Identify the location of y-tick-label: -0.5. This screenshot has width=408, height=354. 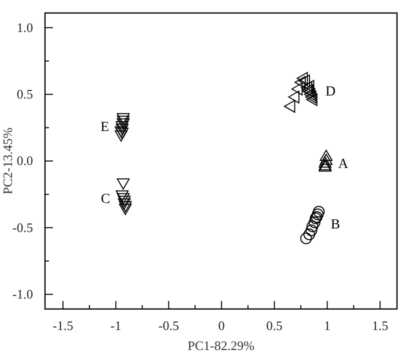
(22, 227).